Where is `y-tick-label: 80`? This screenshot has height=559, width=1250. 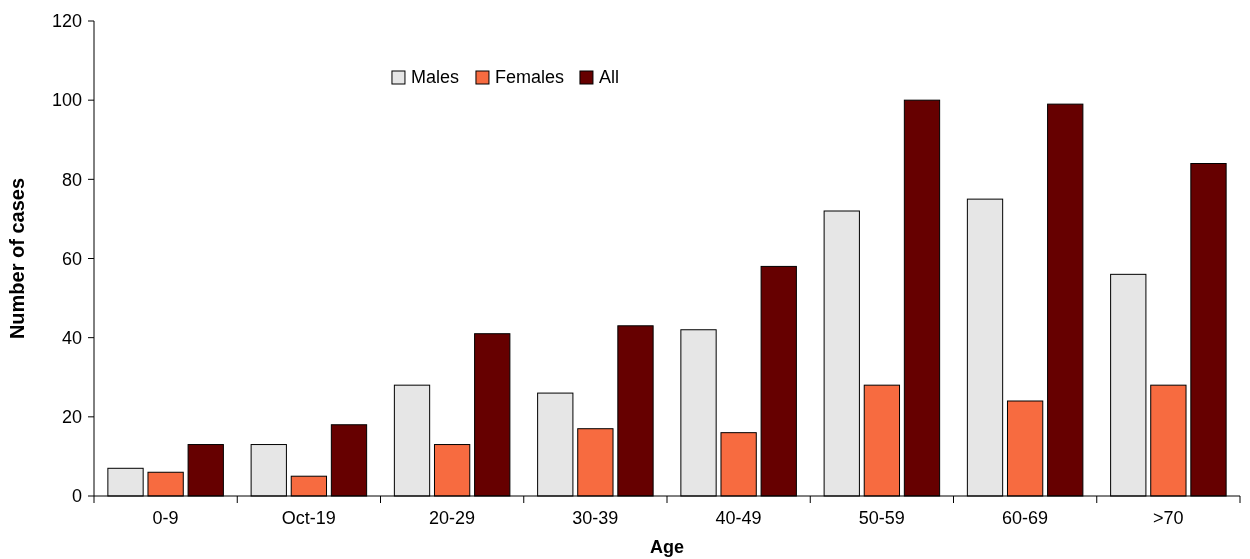 y-tick-label: 80 is located at coordinates (71, 179).